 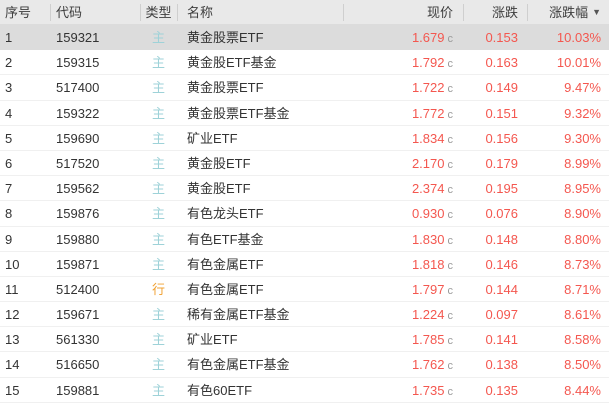 What do you see at coordinates (78, 138) in the screenshot?
I see `cell-code: 159690` at bounding box center [78, 138].